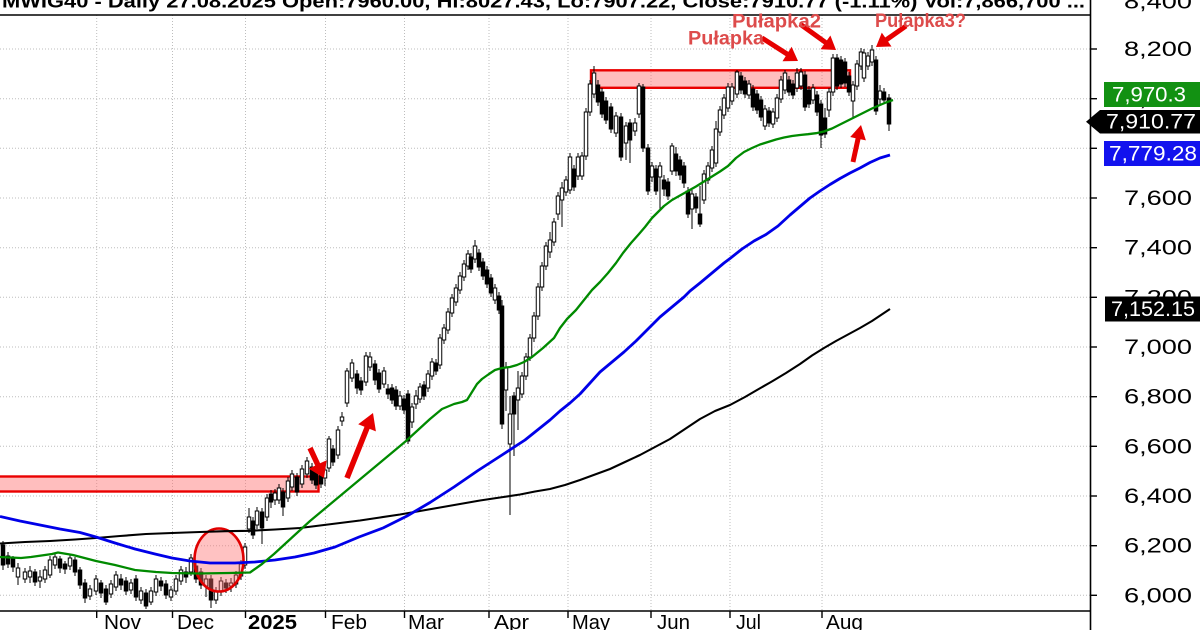  What do you see at coordinates (1153, 309) in the screenshot?
I see `svg-text: 7,152.15` at bounding box center [1153, 309].